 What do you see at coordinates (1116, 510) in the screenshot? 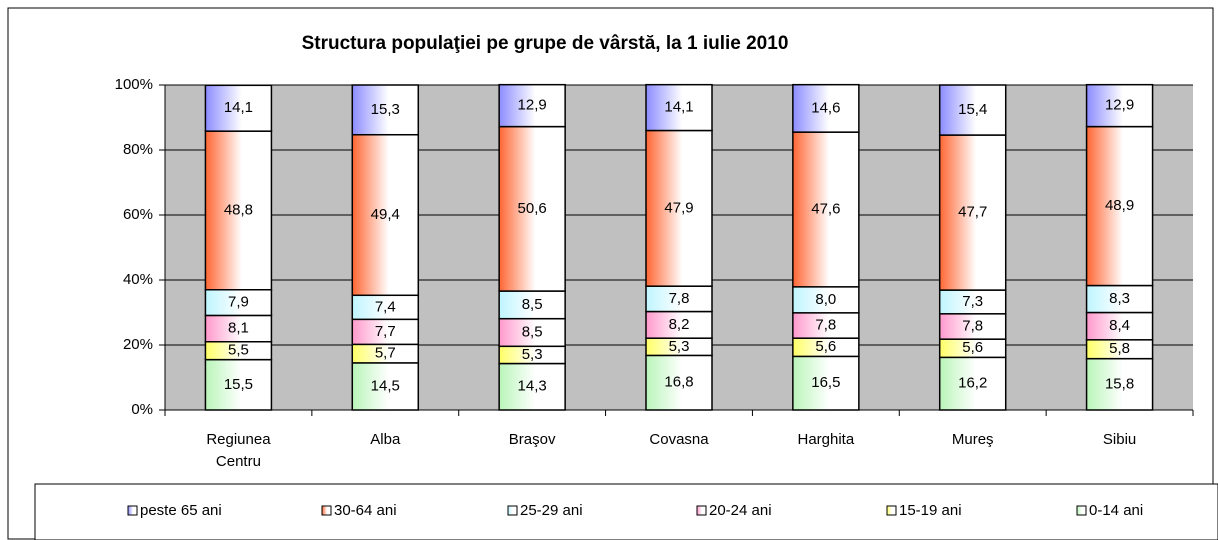
I see `legend-label: 0-14 ani` at bounding box center [1116, 510].